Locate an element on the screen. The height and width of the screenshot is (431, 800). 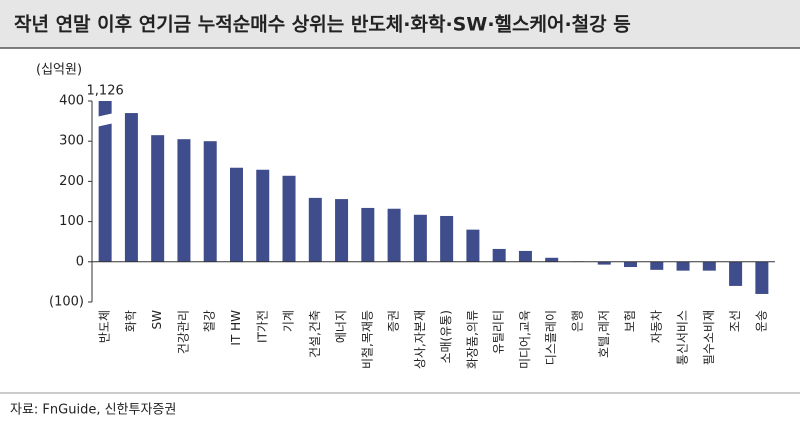
x-tick-label: IT가전 is located at coordinates (262, 326).